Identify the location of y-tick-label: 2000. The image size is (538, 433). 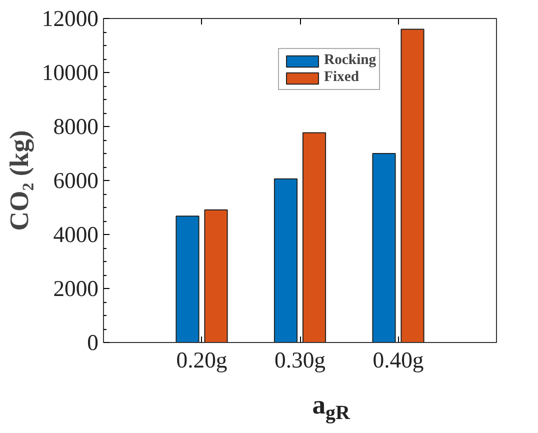
(75, 288).